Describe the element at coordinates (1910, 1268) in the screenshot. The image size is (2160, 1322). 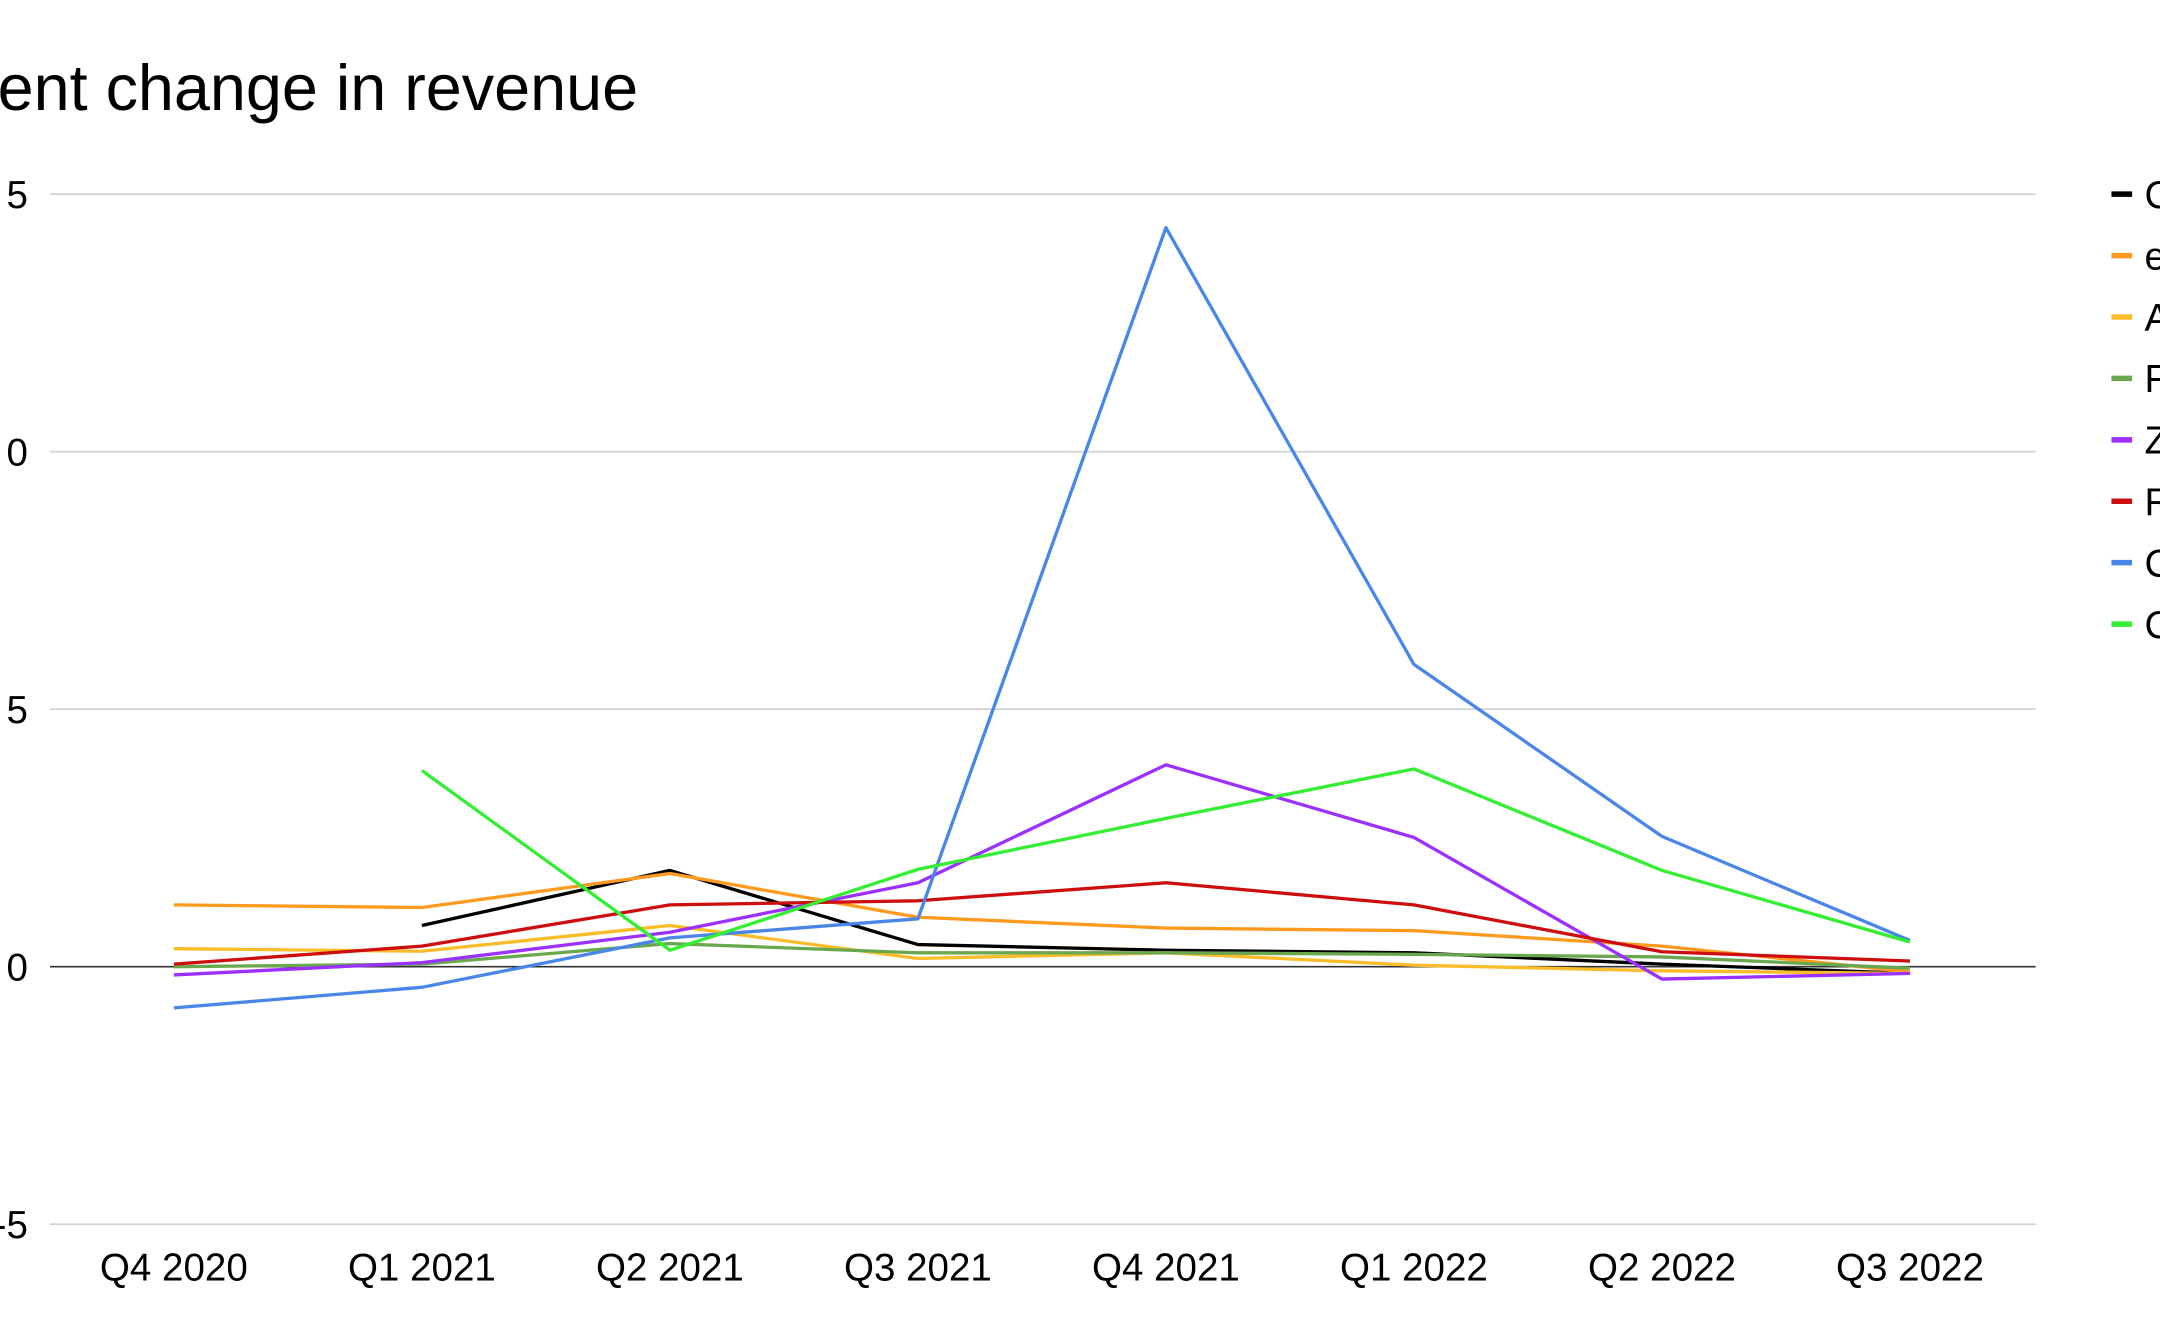
I see `x-tick-label: Q3 2022` at that location.